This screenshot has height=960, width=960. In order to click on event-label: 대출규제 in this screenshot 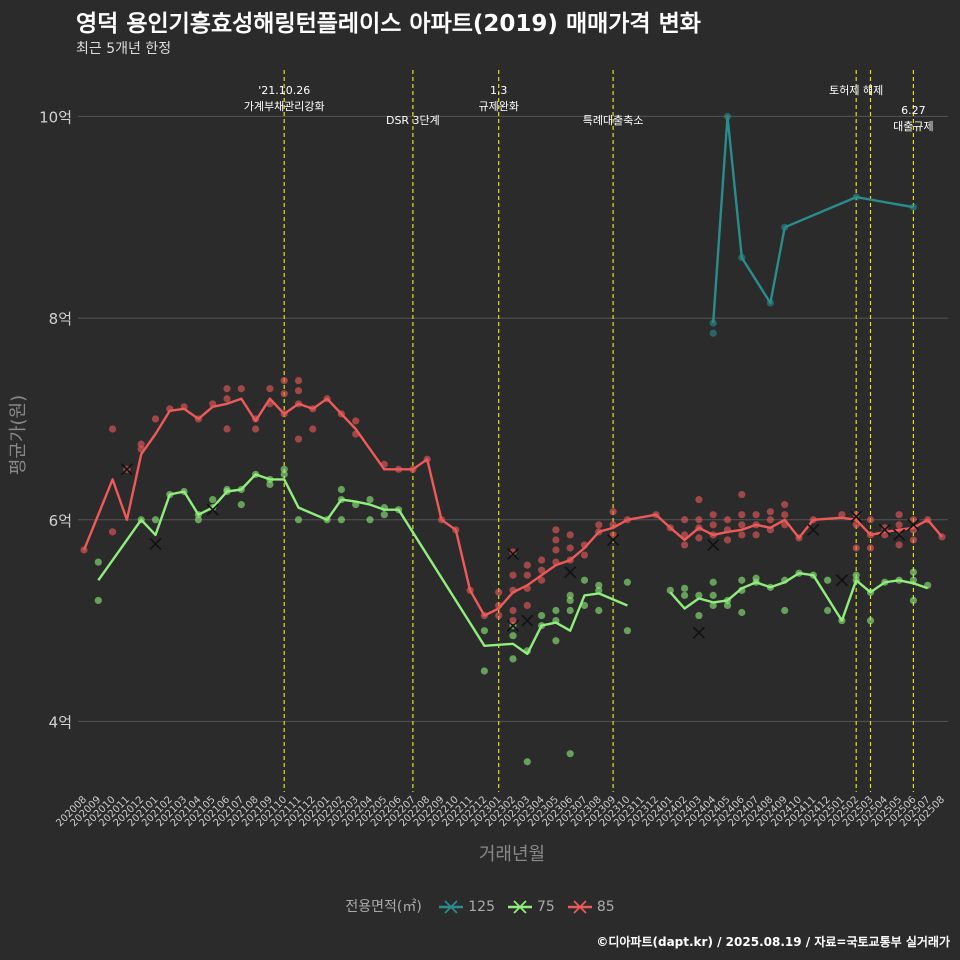, I will do `click(913, 126)`.